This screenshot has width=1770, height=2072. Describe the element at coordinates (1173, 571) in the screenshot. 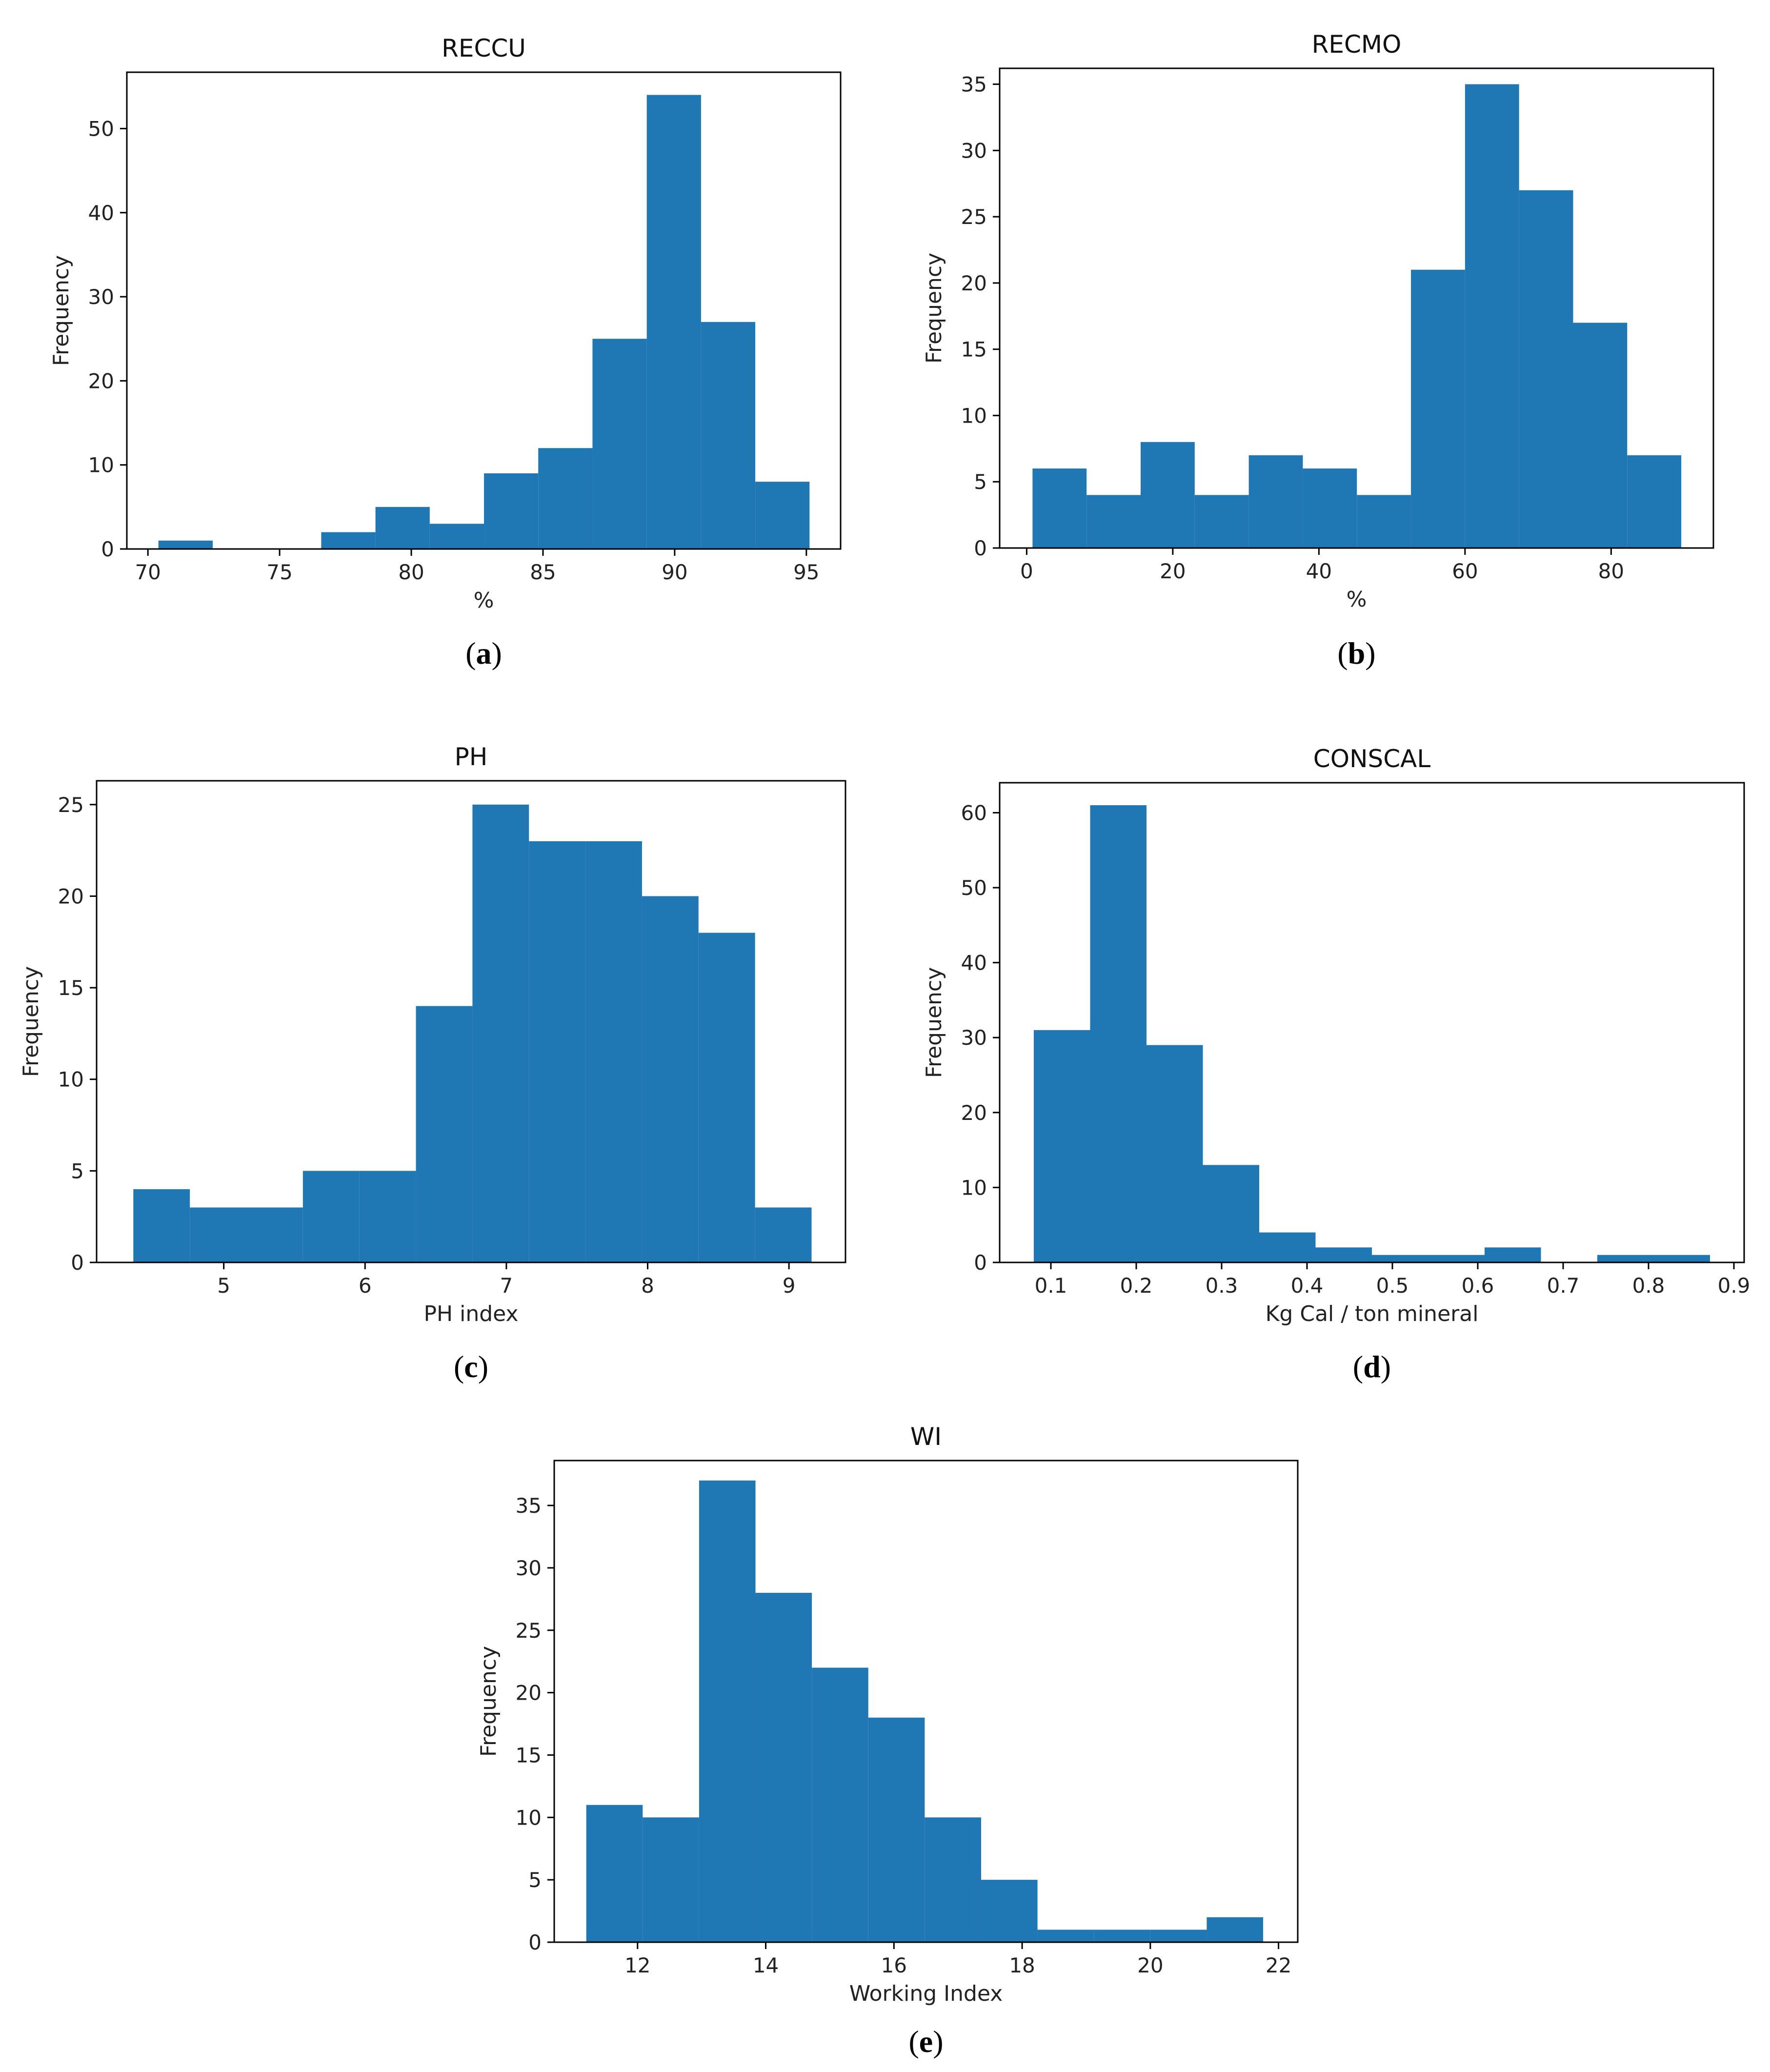

I see `x-tick-label: 20` at that location.